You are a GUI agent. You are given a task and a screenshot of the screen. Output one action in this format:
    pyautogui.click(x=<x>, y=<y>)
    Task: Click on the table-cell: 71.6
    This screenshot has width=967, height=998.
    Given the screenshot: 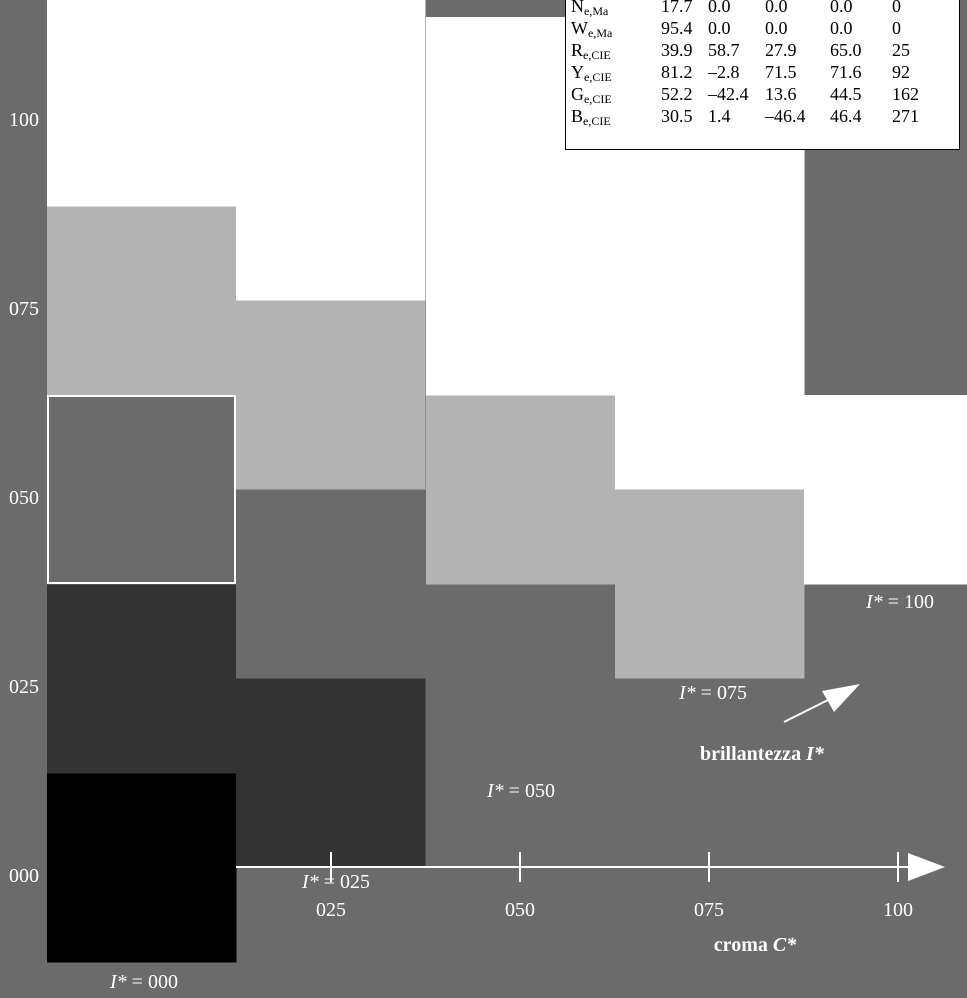 What is the action you would take?
    pyautogui.click(x=846, y=72)
    